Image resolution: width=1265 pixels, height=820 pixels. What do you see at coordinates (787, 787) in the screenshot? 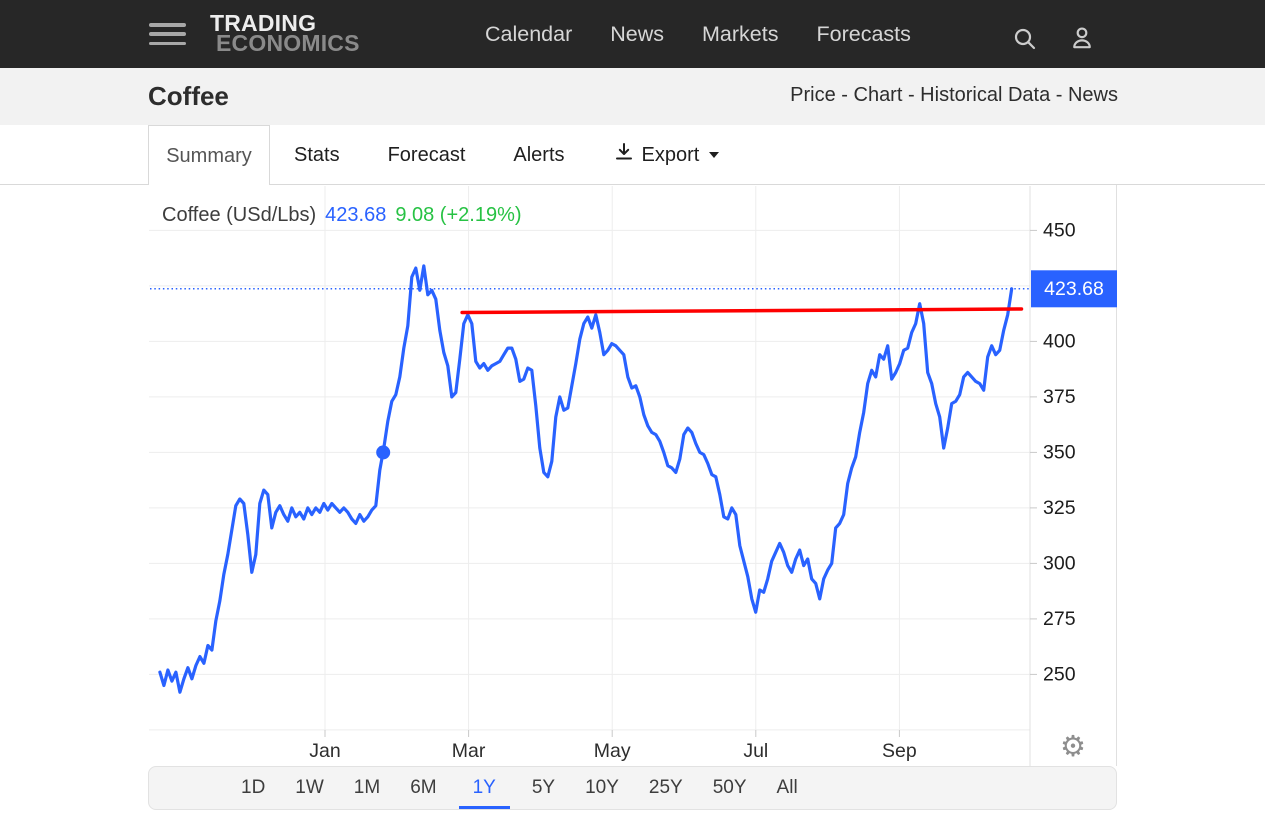
I see `range-all: All` at bounding box center [787, 787].